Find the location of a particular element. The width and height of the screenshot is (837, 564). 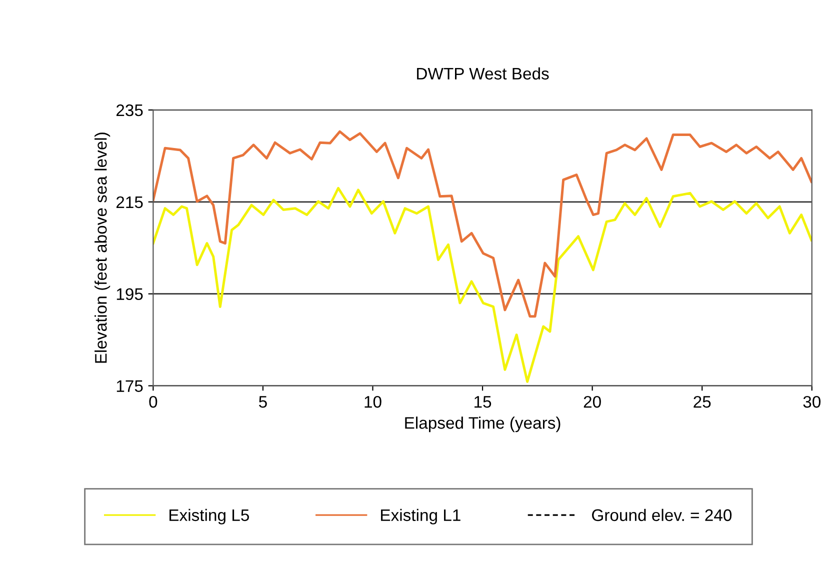

legend-label: Existing L1 is located at coordinates (420, 516).